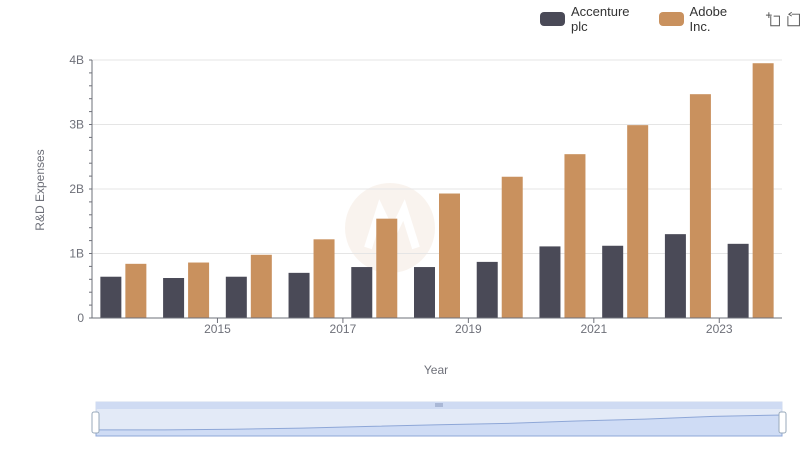 This screenshot has width=800, height=461. I want to click on bar-adobe-2014, so click(136, 290).